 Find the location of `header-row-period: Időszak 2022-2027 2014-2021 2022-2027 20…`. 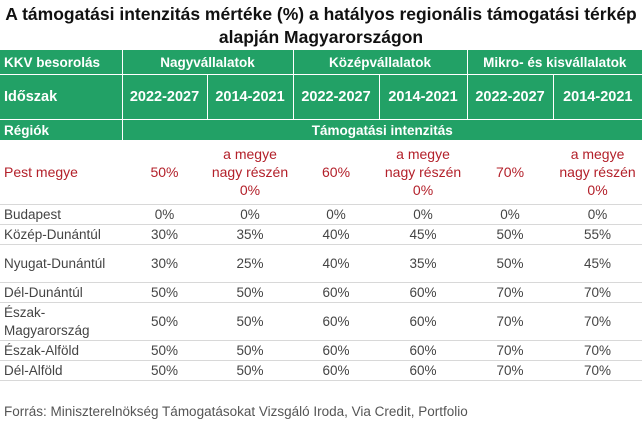

header-row-period: Időszak 2022-2027 2014-2021 2022-2027 20… is located at coordinates (321, 97).